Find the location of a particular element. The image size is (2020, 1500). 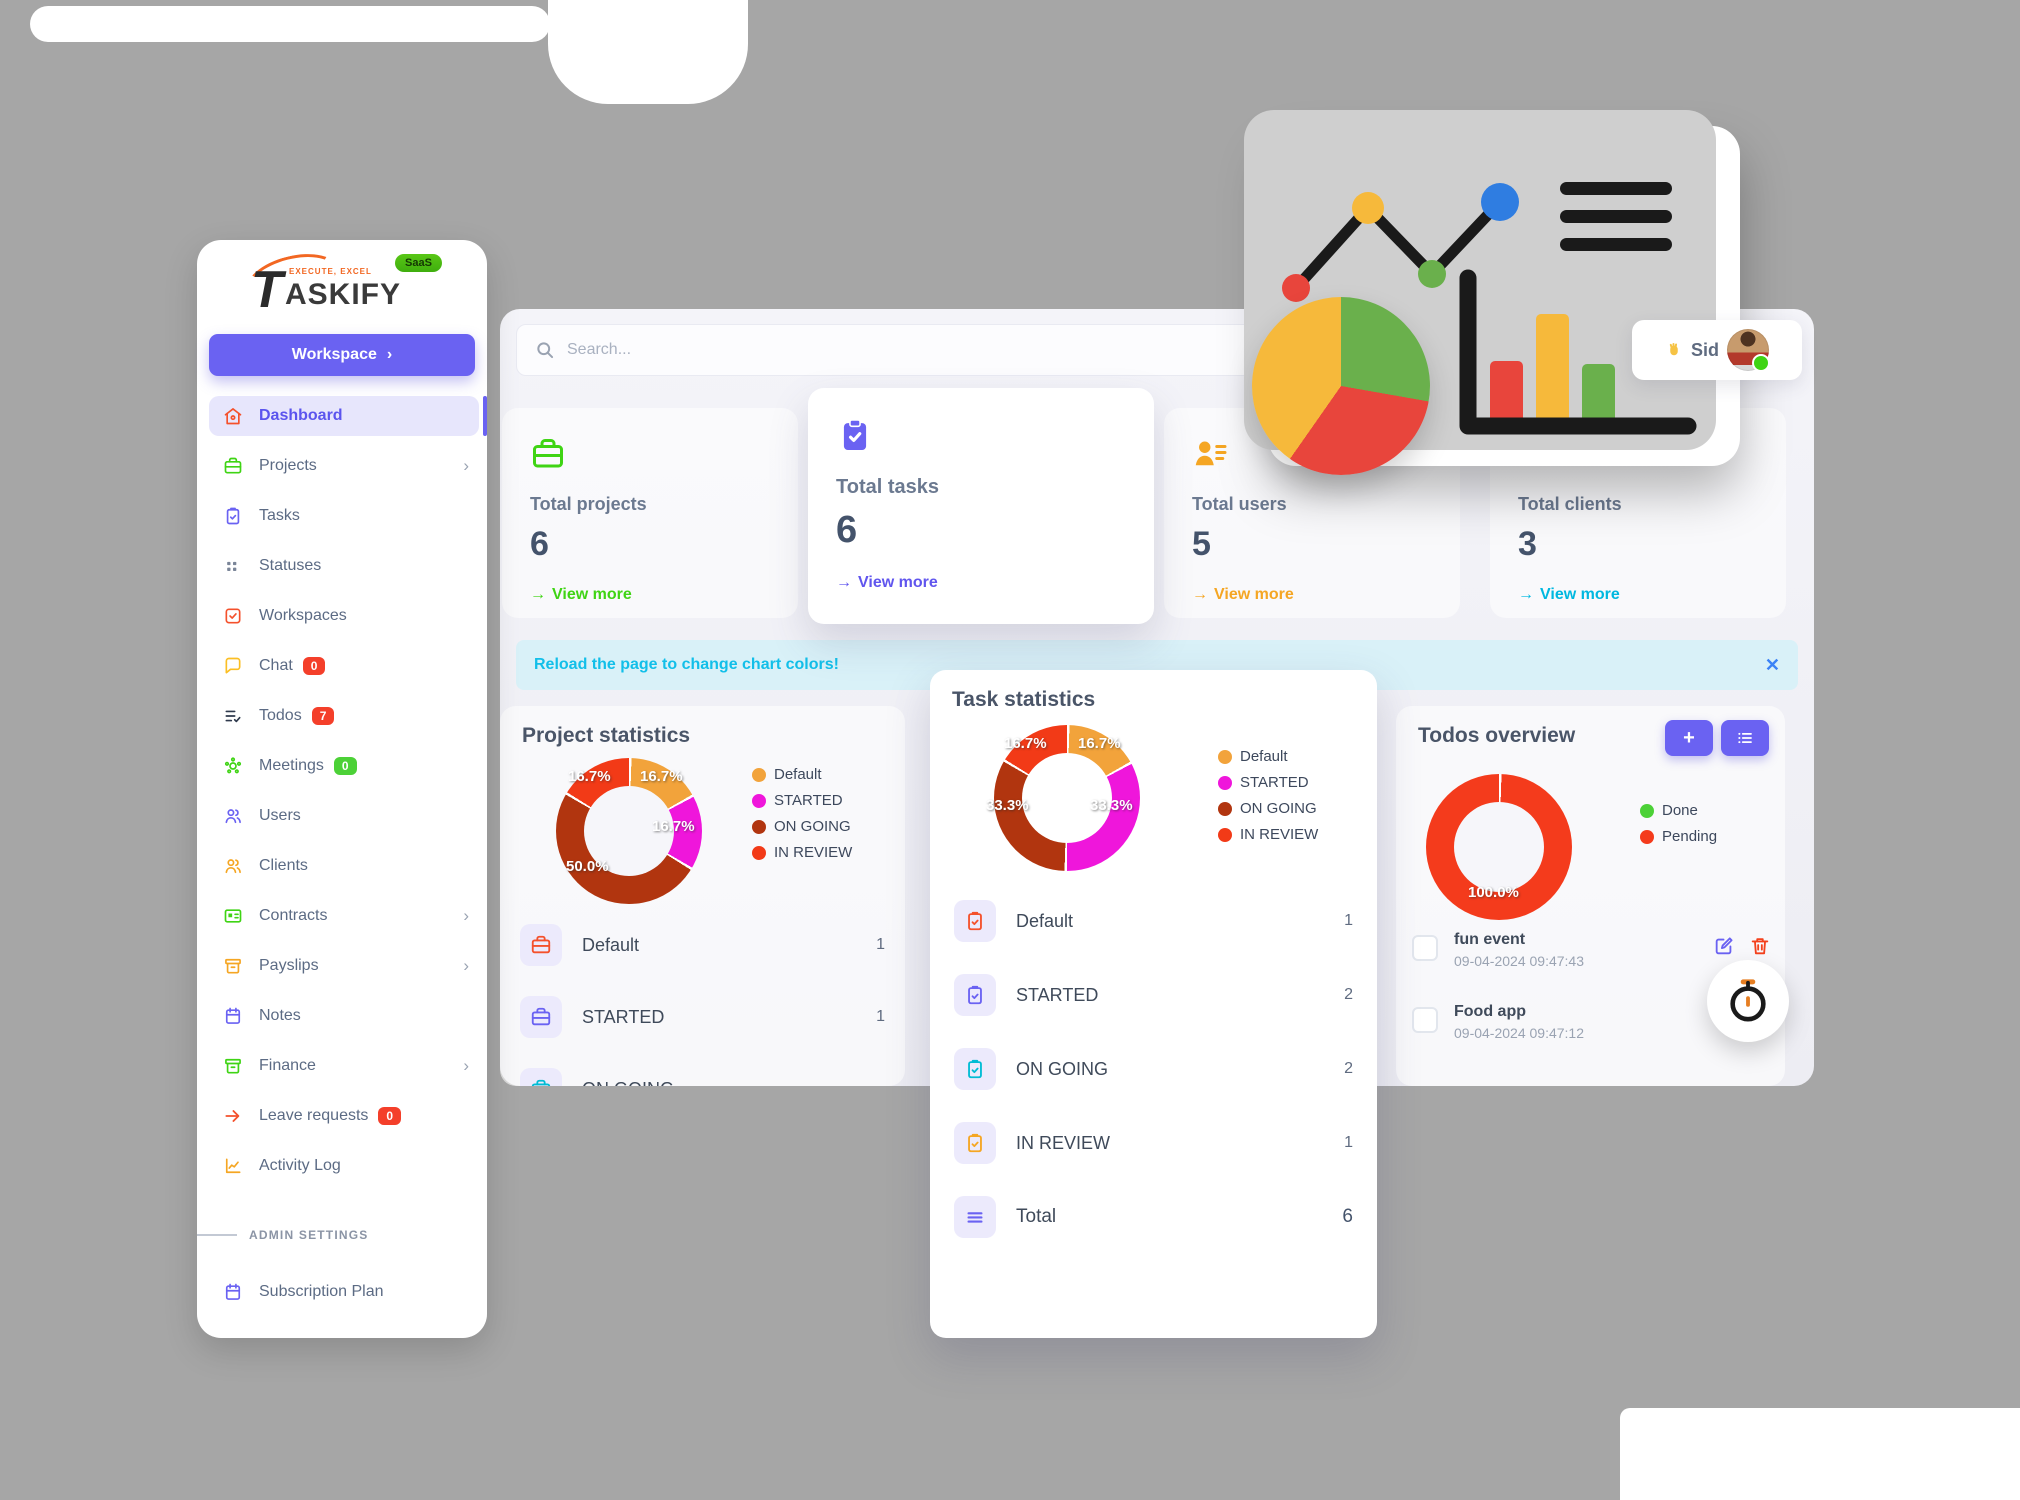

status-row-total: Total 6 is located at coordinates (1153, 1217).